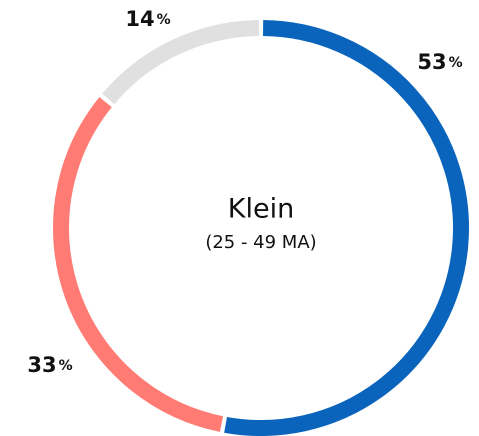  I want to click on label-number: 33, so click(41, 365).